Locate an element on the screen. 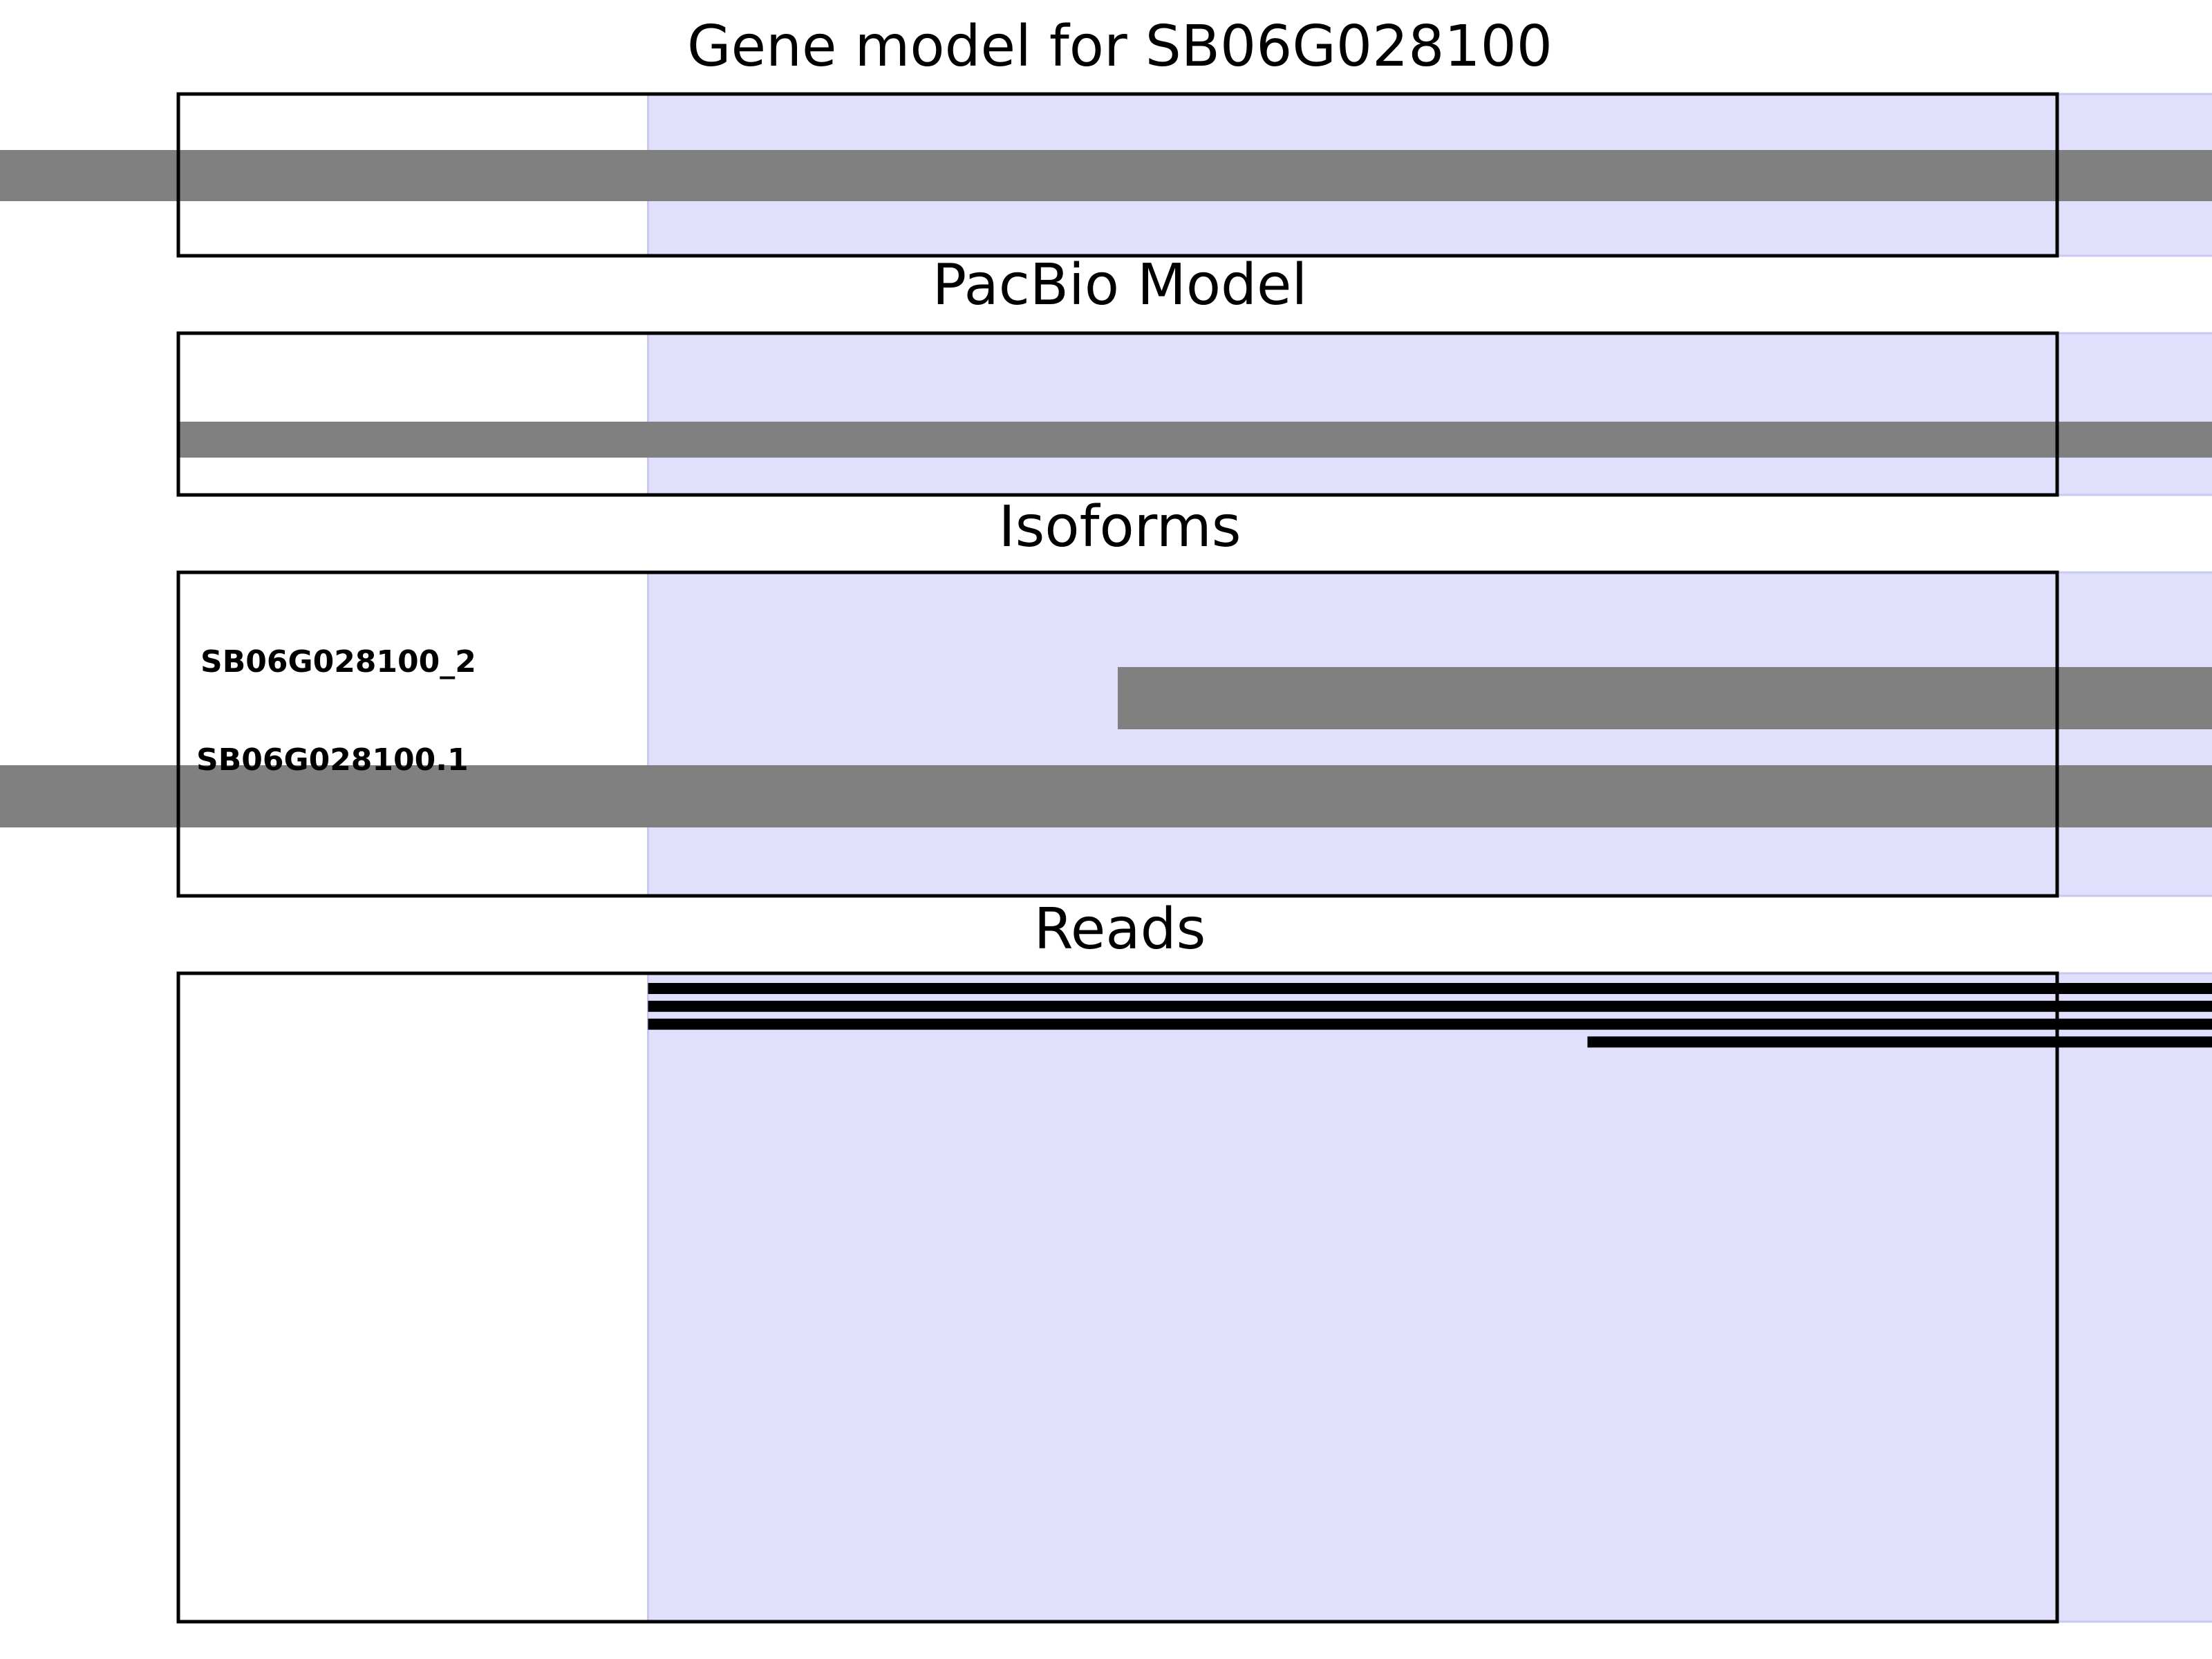 The width and height of the screenshot is (2212, 1659). isoform-label: SB06G028100.1 is located at coordinates (332, 760).